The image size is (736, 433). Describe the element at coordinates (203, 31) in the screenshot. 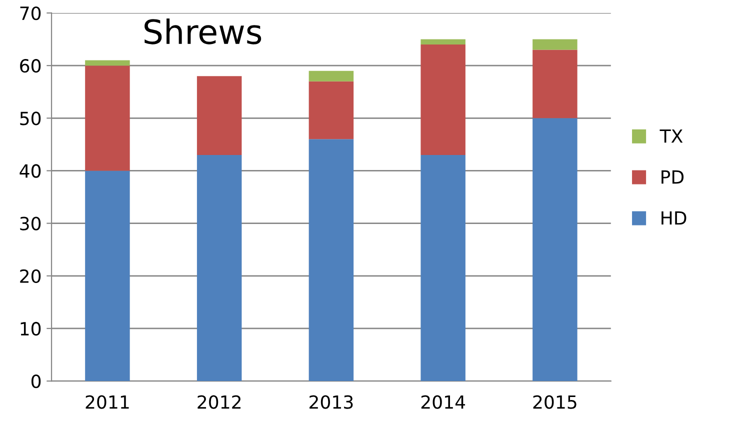

I see `chart-title: Shrews` at that location.